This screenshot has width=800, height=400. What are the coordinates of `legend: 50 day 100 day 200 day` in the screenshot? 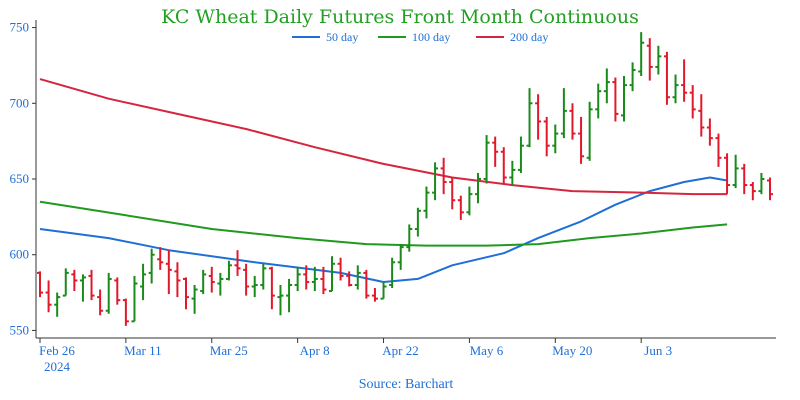 It's located at (420, 37).